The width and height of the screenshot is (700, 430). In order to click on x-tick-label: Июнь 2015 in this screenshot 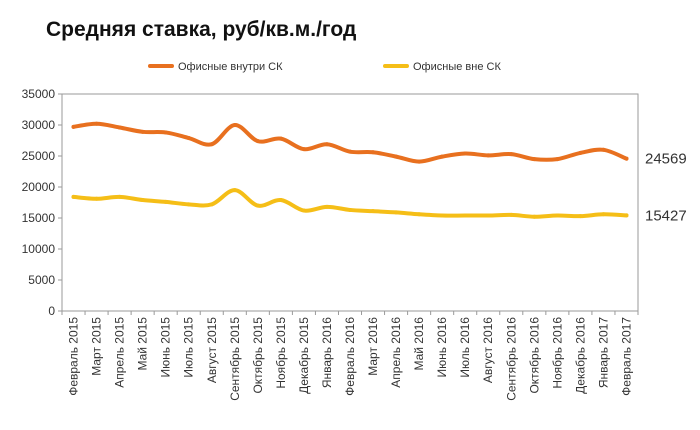, I will do `click(166, 347)`.